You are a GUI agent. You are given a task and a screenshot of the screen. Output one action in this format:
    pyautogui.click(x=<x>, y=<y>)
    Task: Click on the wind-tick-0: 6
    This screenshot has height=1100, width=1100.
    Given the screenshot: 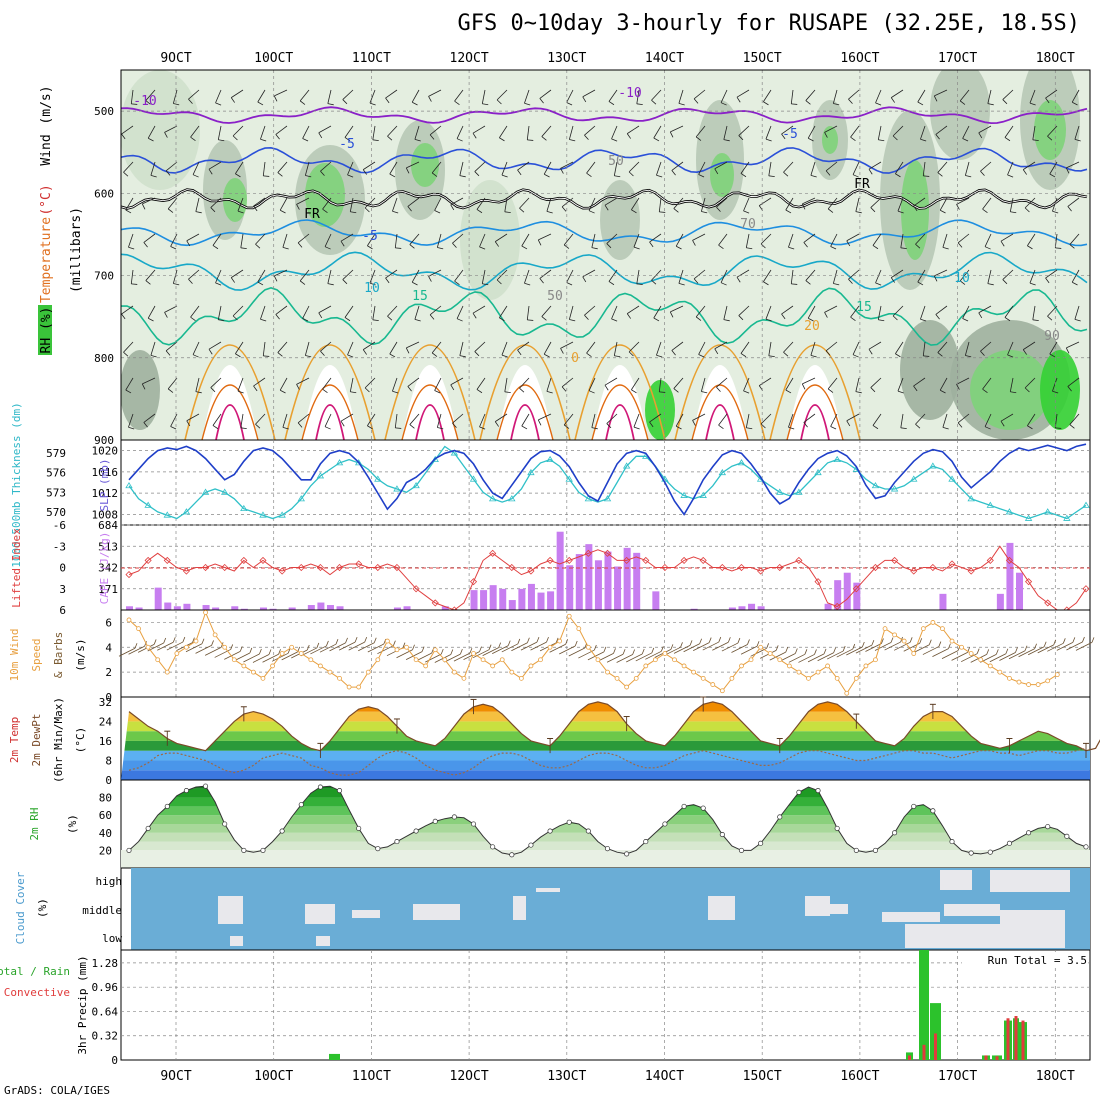 What is the action you would take?
    pyautogui.click(x=108, y=622)
    